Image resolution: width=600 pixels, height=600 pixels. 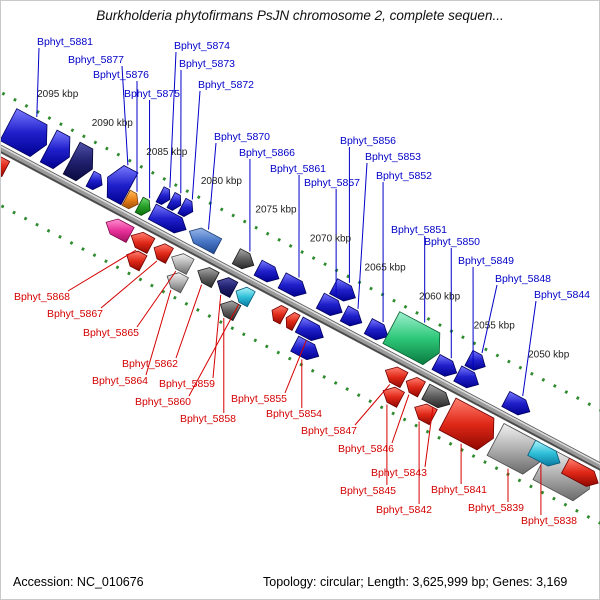 What do you see at coordinates (404, 510) in the screenshot?
I see `gene-label-Bphyt_5842: Bphyt_5842` at bounding box center [404, 510].